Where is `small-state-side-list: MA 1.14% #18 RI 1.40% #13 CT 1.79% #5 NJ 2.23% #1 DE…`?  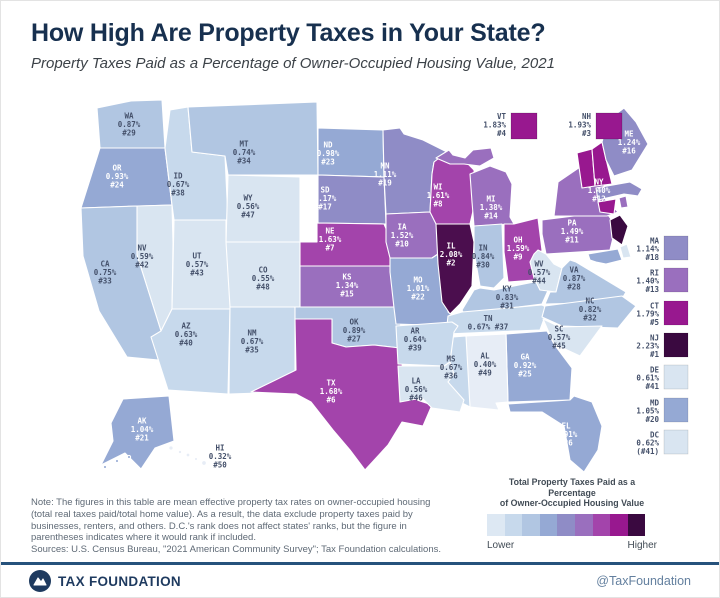
small-state-side-list: MA 1.14% #18 RI 1.40% #13 CT 1.79% #5 NJ 2.23% #1 DE… is located at coordinates (662, 345).